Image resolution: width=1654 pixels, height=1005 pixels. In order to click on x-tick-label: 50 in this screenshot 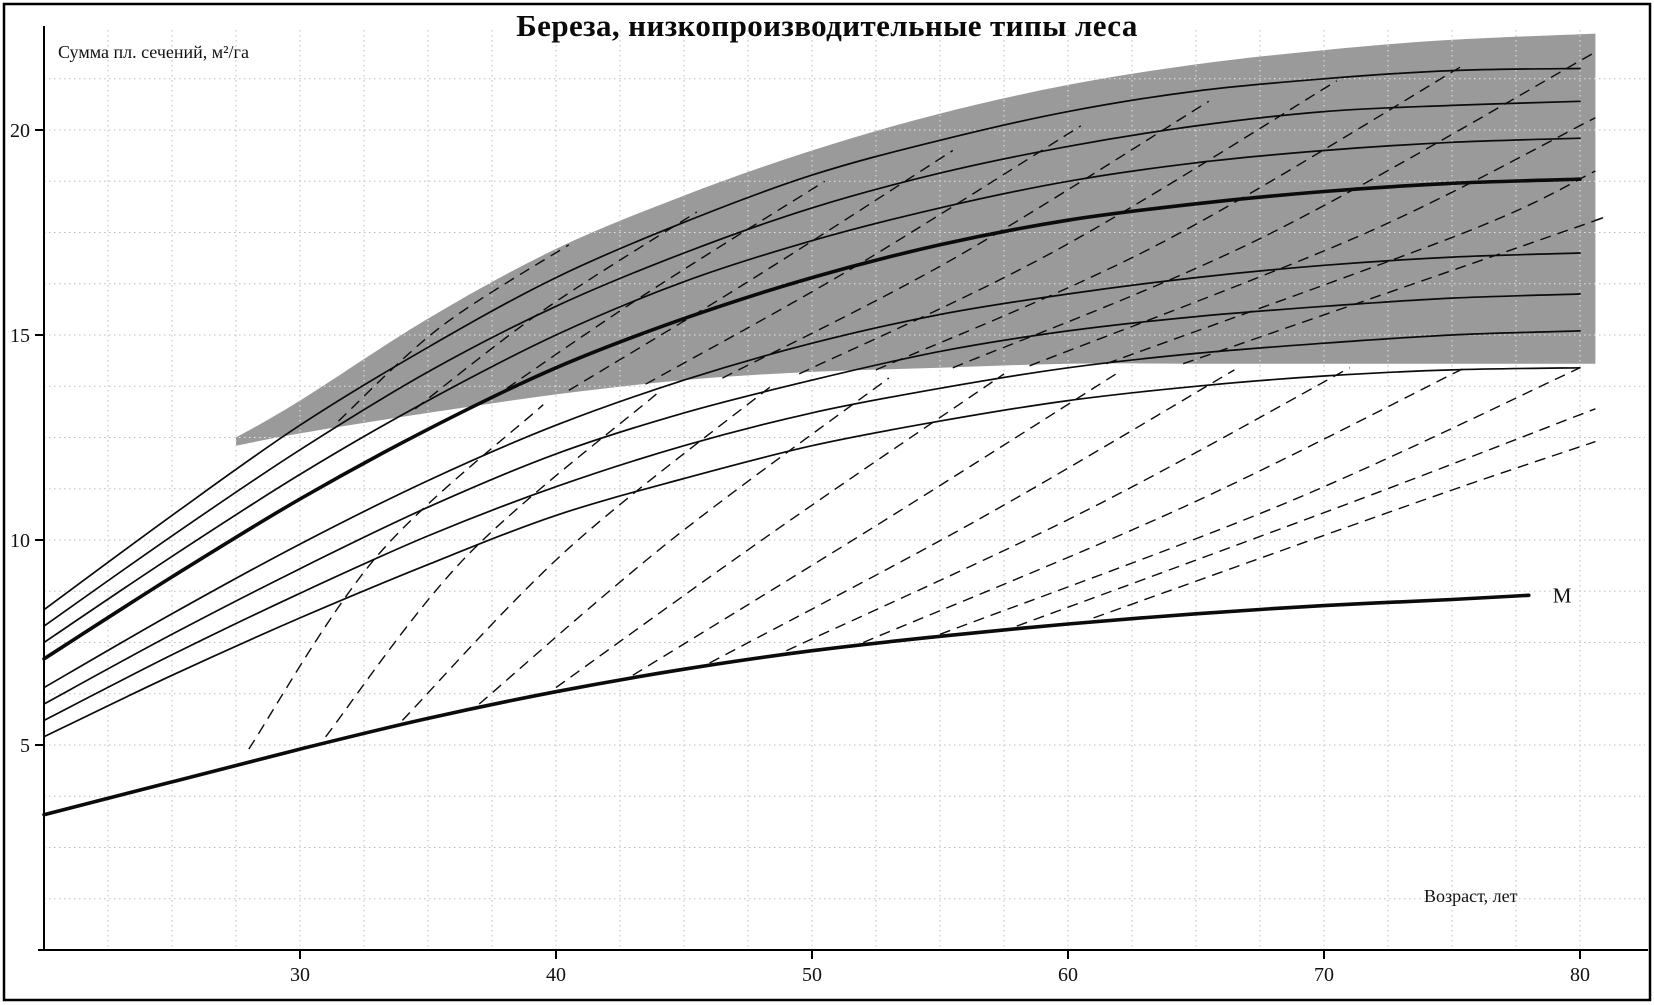, I will do `click(812, 975)`.